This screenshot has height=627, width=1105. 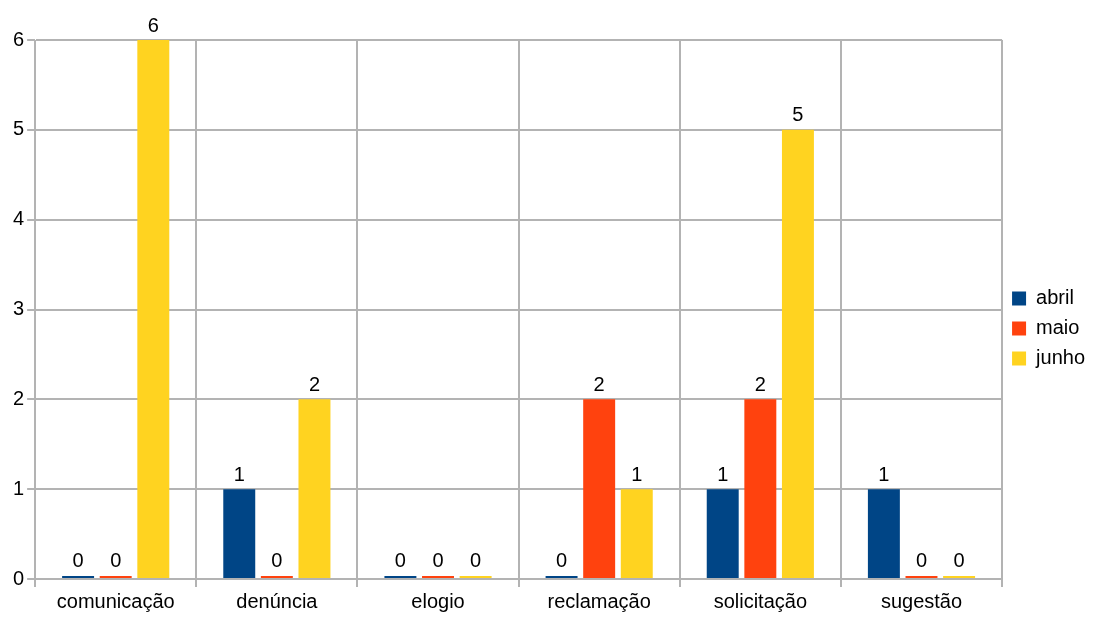 What do you see at coordinates (19, 487) in the screenshot?
I see `y-tick-label: 1` at bounding box center [19, 487].